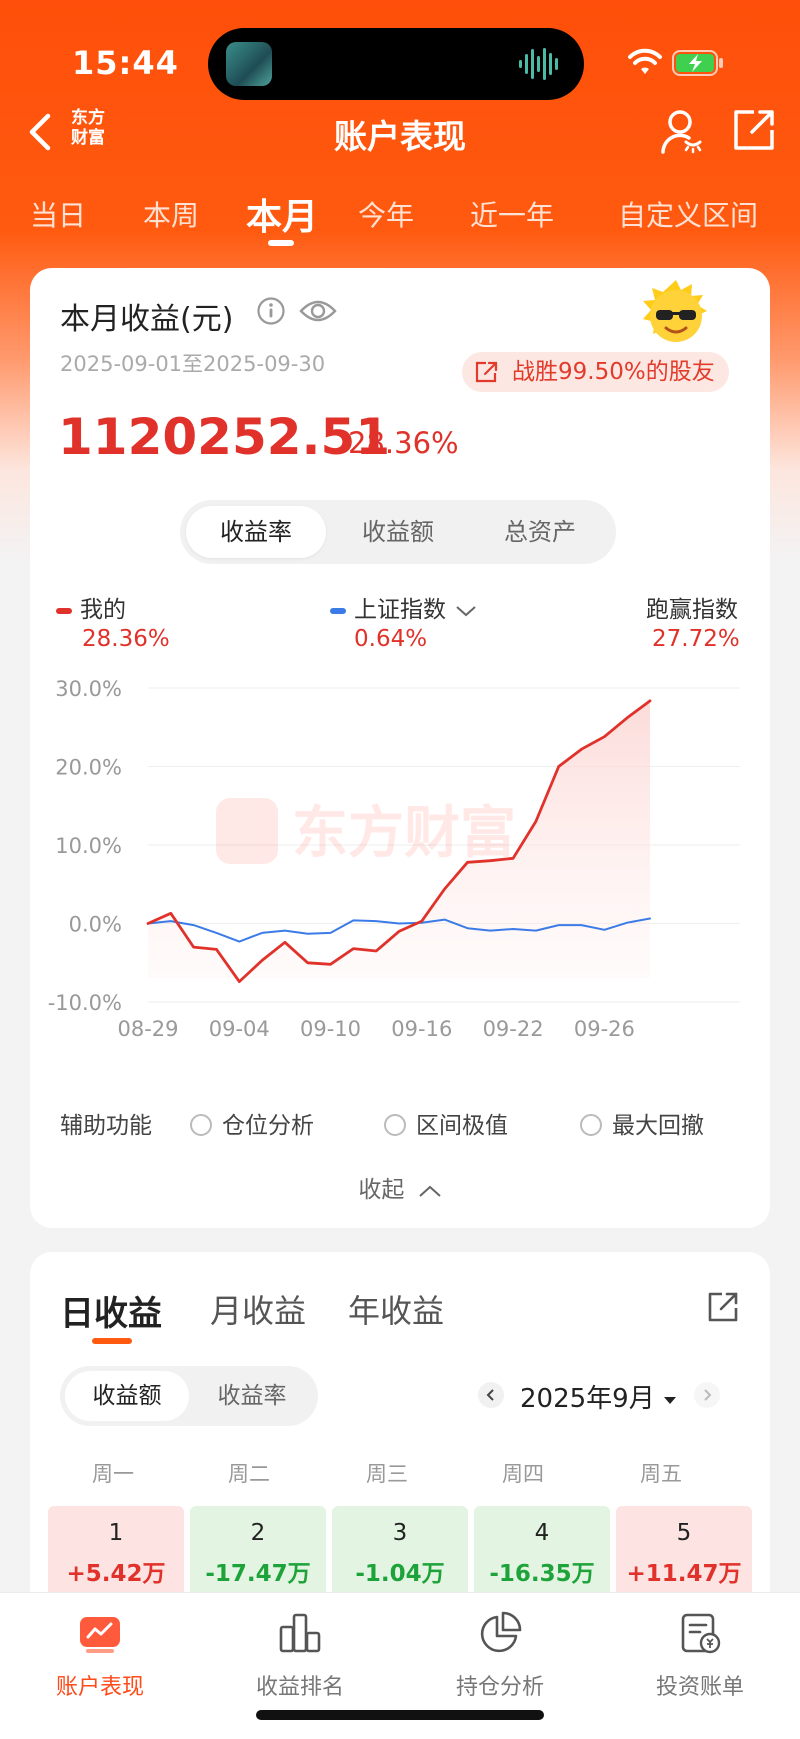 This screenshot has height=1739, width=800. I want to click on x-tick-label: 09-04, so click(239, 1029).